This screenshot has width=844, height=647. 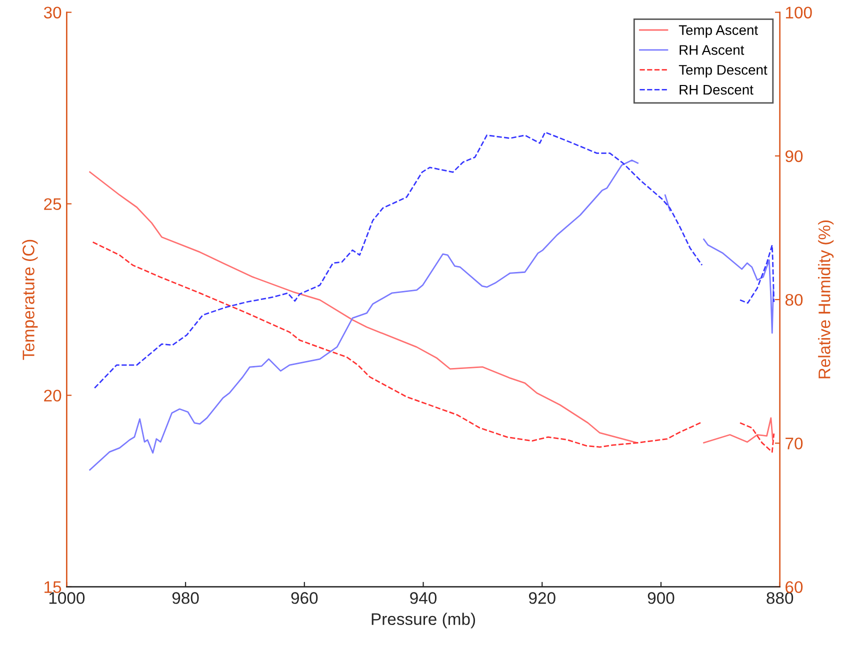 I want to click on y2-tick-label: 60, so click(x=794, y=587).